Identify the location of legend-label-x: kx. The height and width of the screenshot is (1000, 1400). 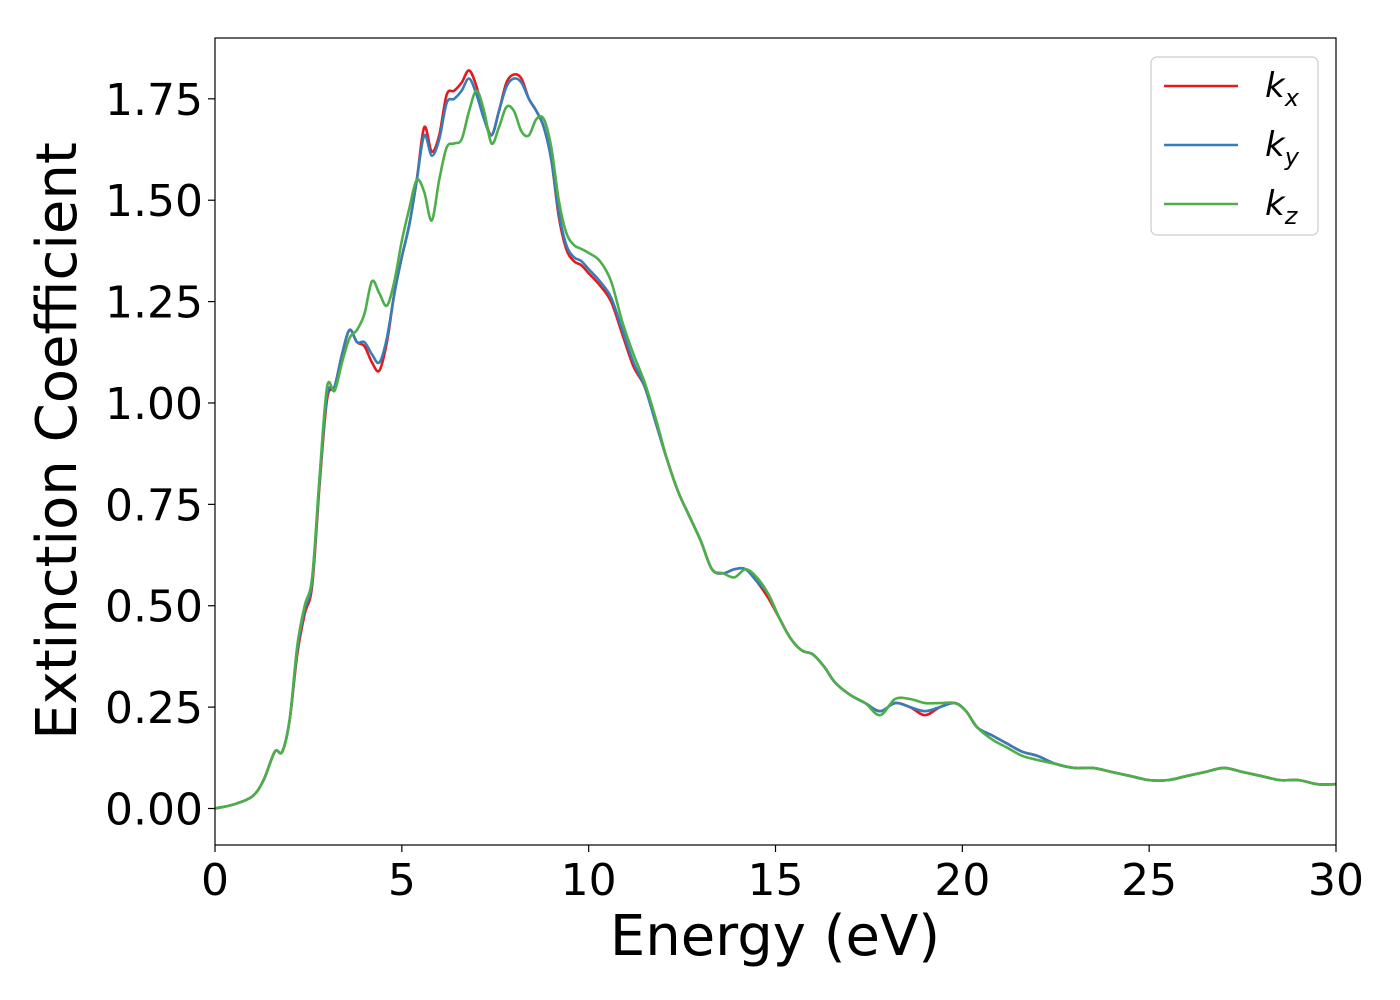
(1282, 89).